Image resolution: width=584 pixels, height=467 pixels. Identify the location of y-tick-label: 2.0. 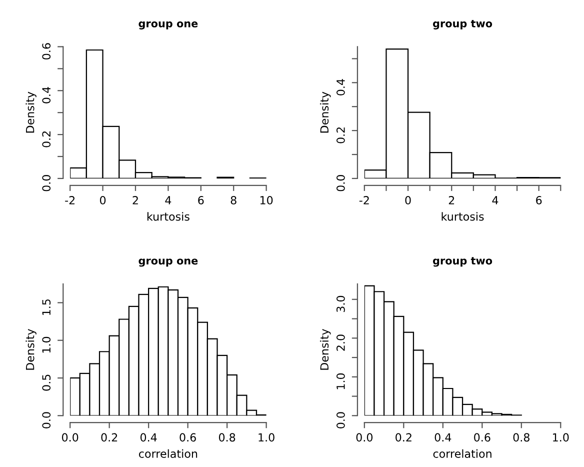
(340, 342).